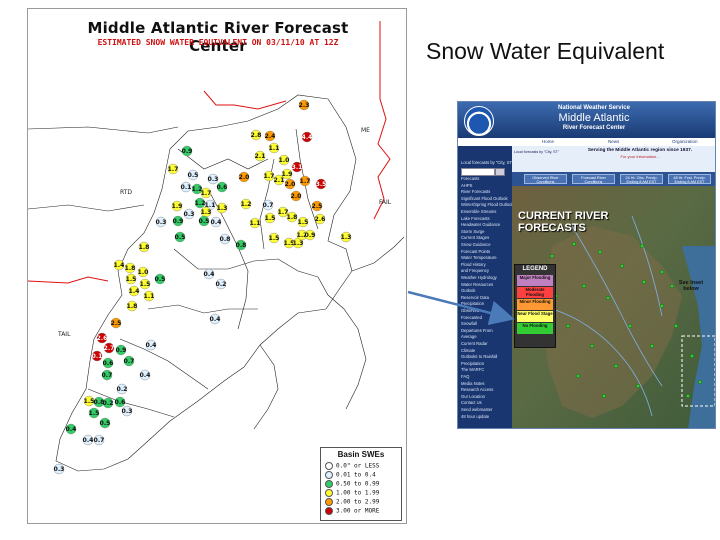 The image size is (720, 540). I want to click on tab-24hr-precip: 24 Hr. Obs. Precip. Ending 8 AM EST, so click(641, 179).